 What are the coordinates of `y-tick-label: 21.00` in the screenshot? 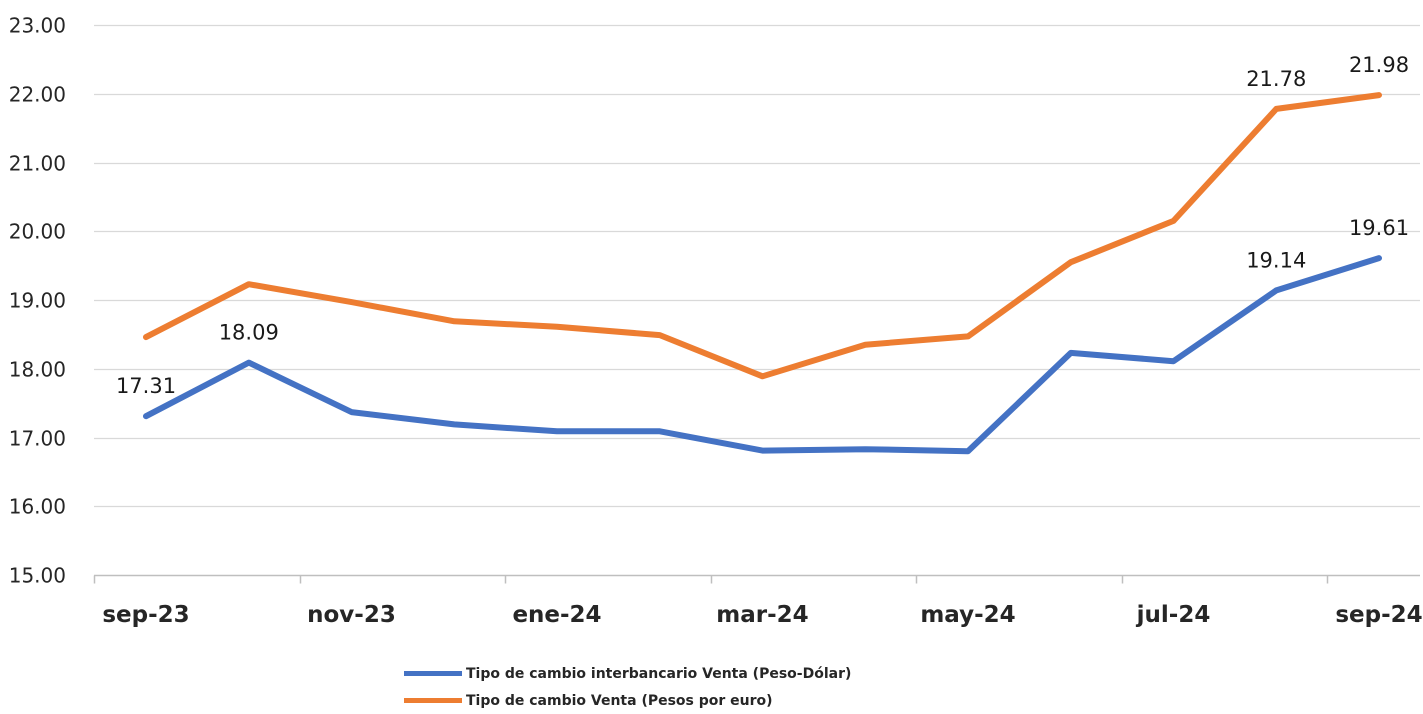 It's located at (37, 164).